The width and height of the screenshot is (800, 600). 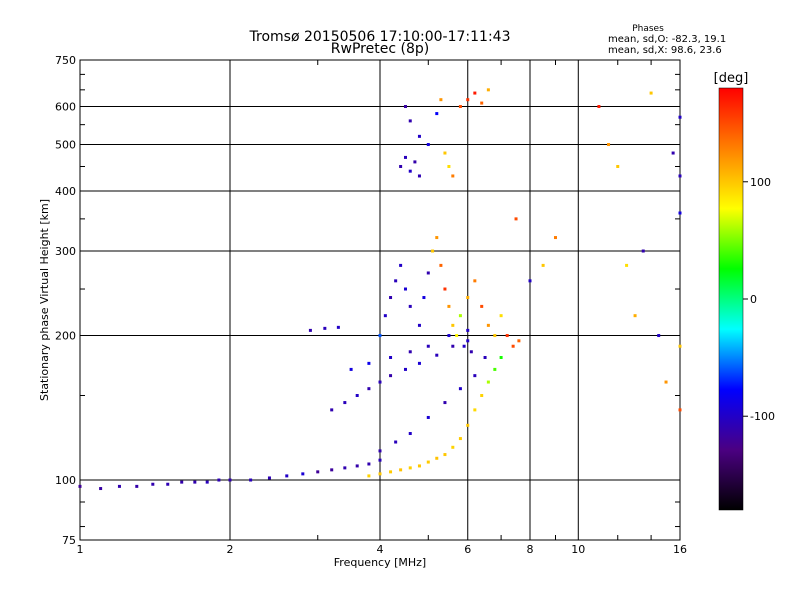 I want to click on x-tick-label: 4, so click(x=380, y=549).